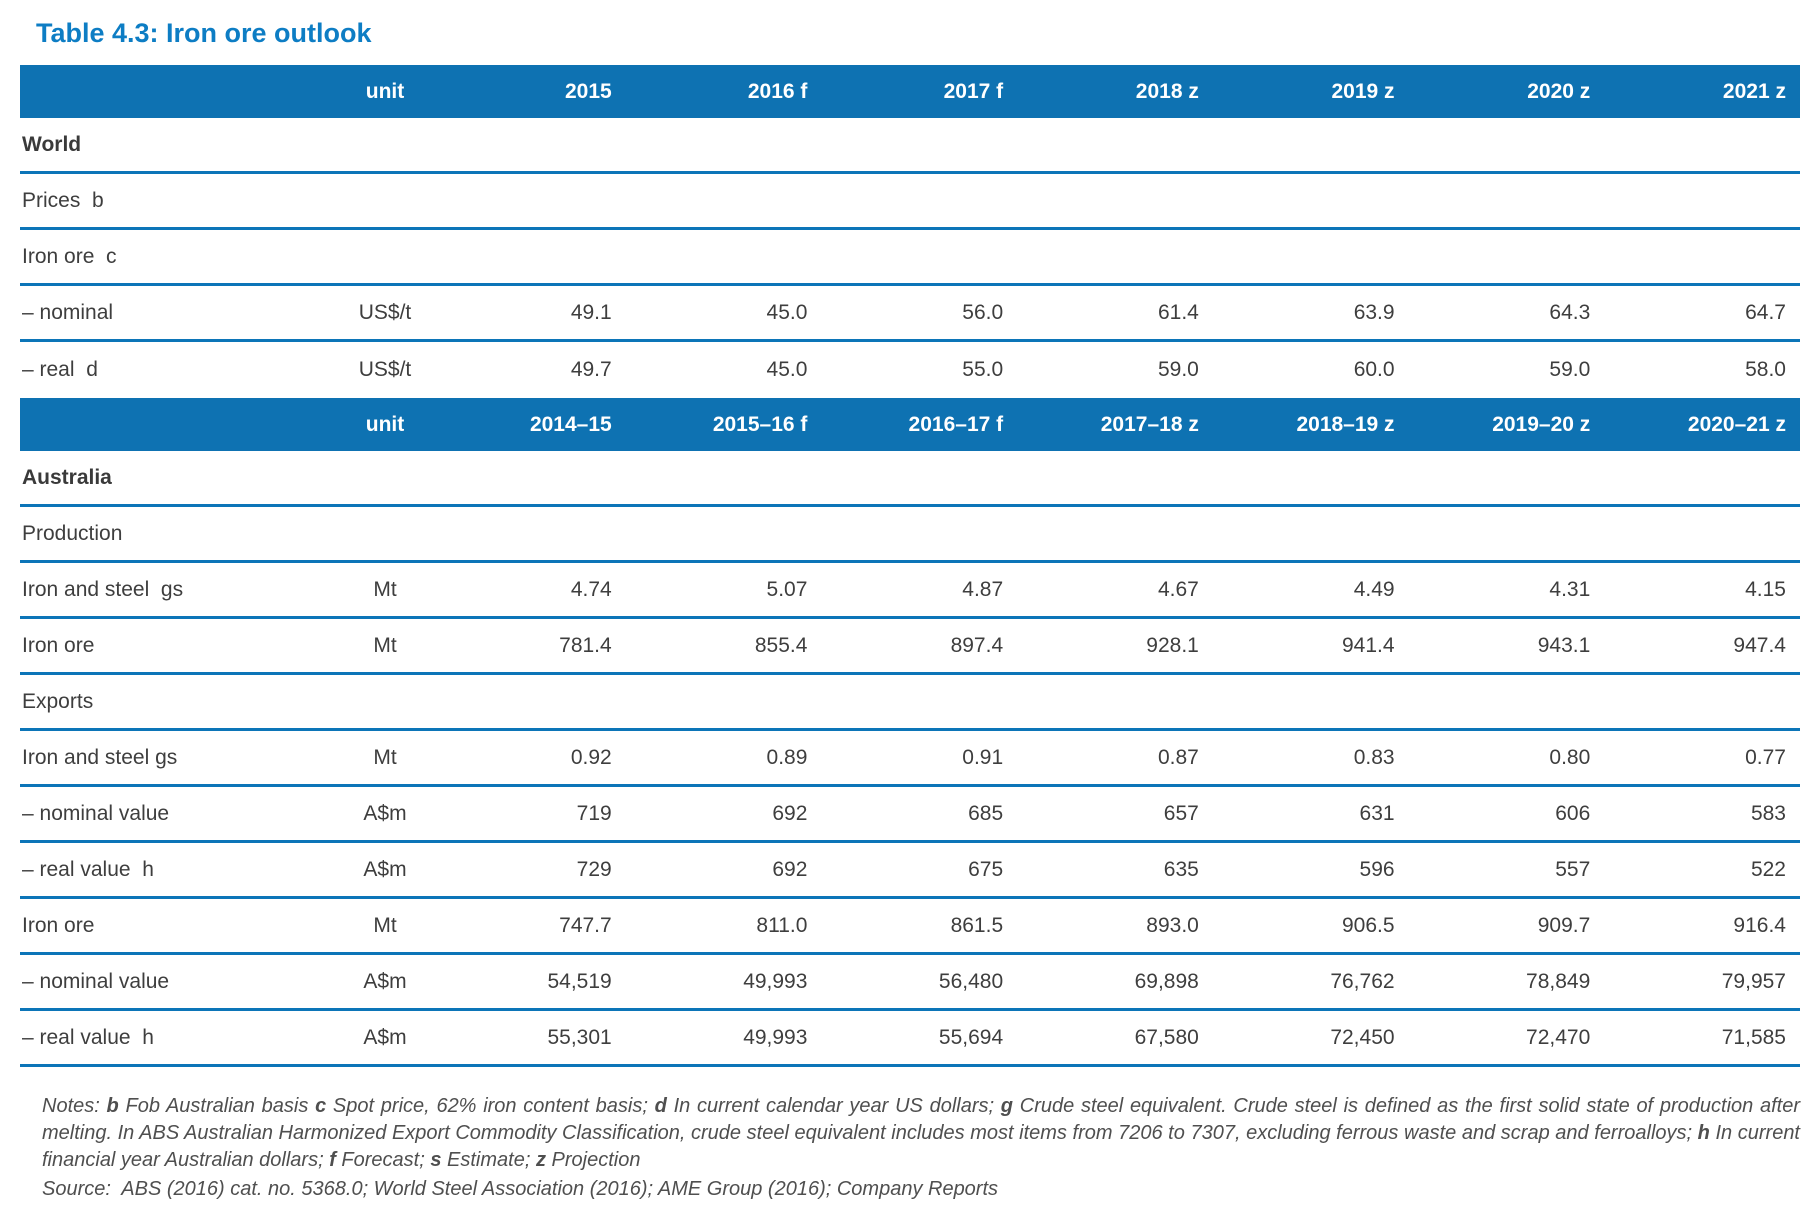 This screenshot has width=1820, height=1206. What do you see at coordinates (1768, 869) in the screenshot?
I see `row-value: 522` at bounding box center [1768, 869].